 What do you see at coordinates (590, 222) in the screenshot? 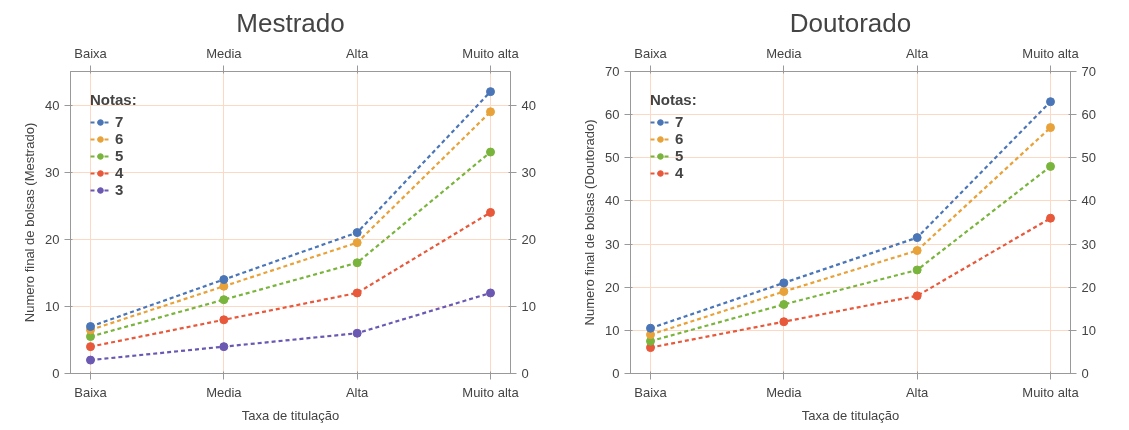
I see `y-axis-title: Numero final de bolsas (Doutorado)` at bounding box center [590, 222].